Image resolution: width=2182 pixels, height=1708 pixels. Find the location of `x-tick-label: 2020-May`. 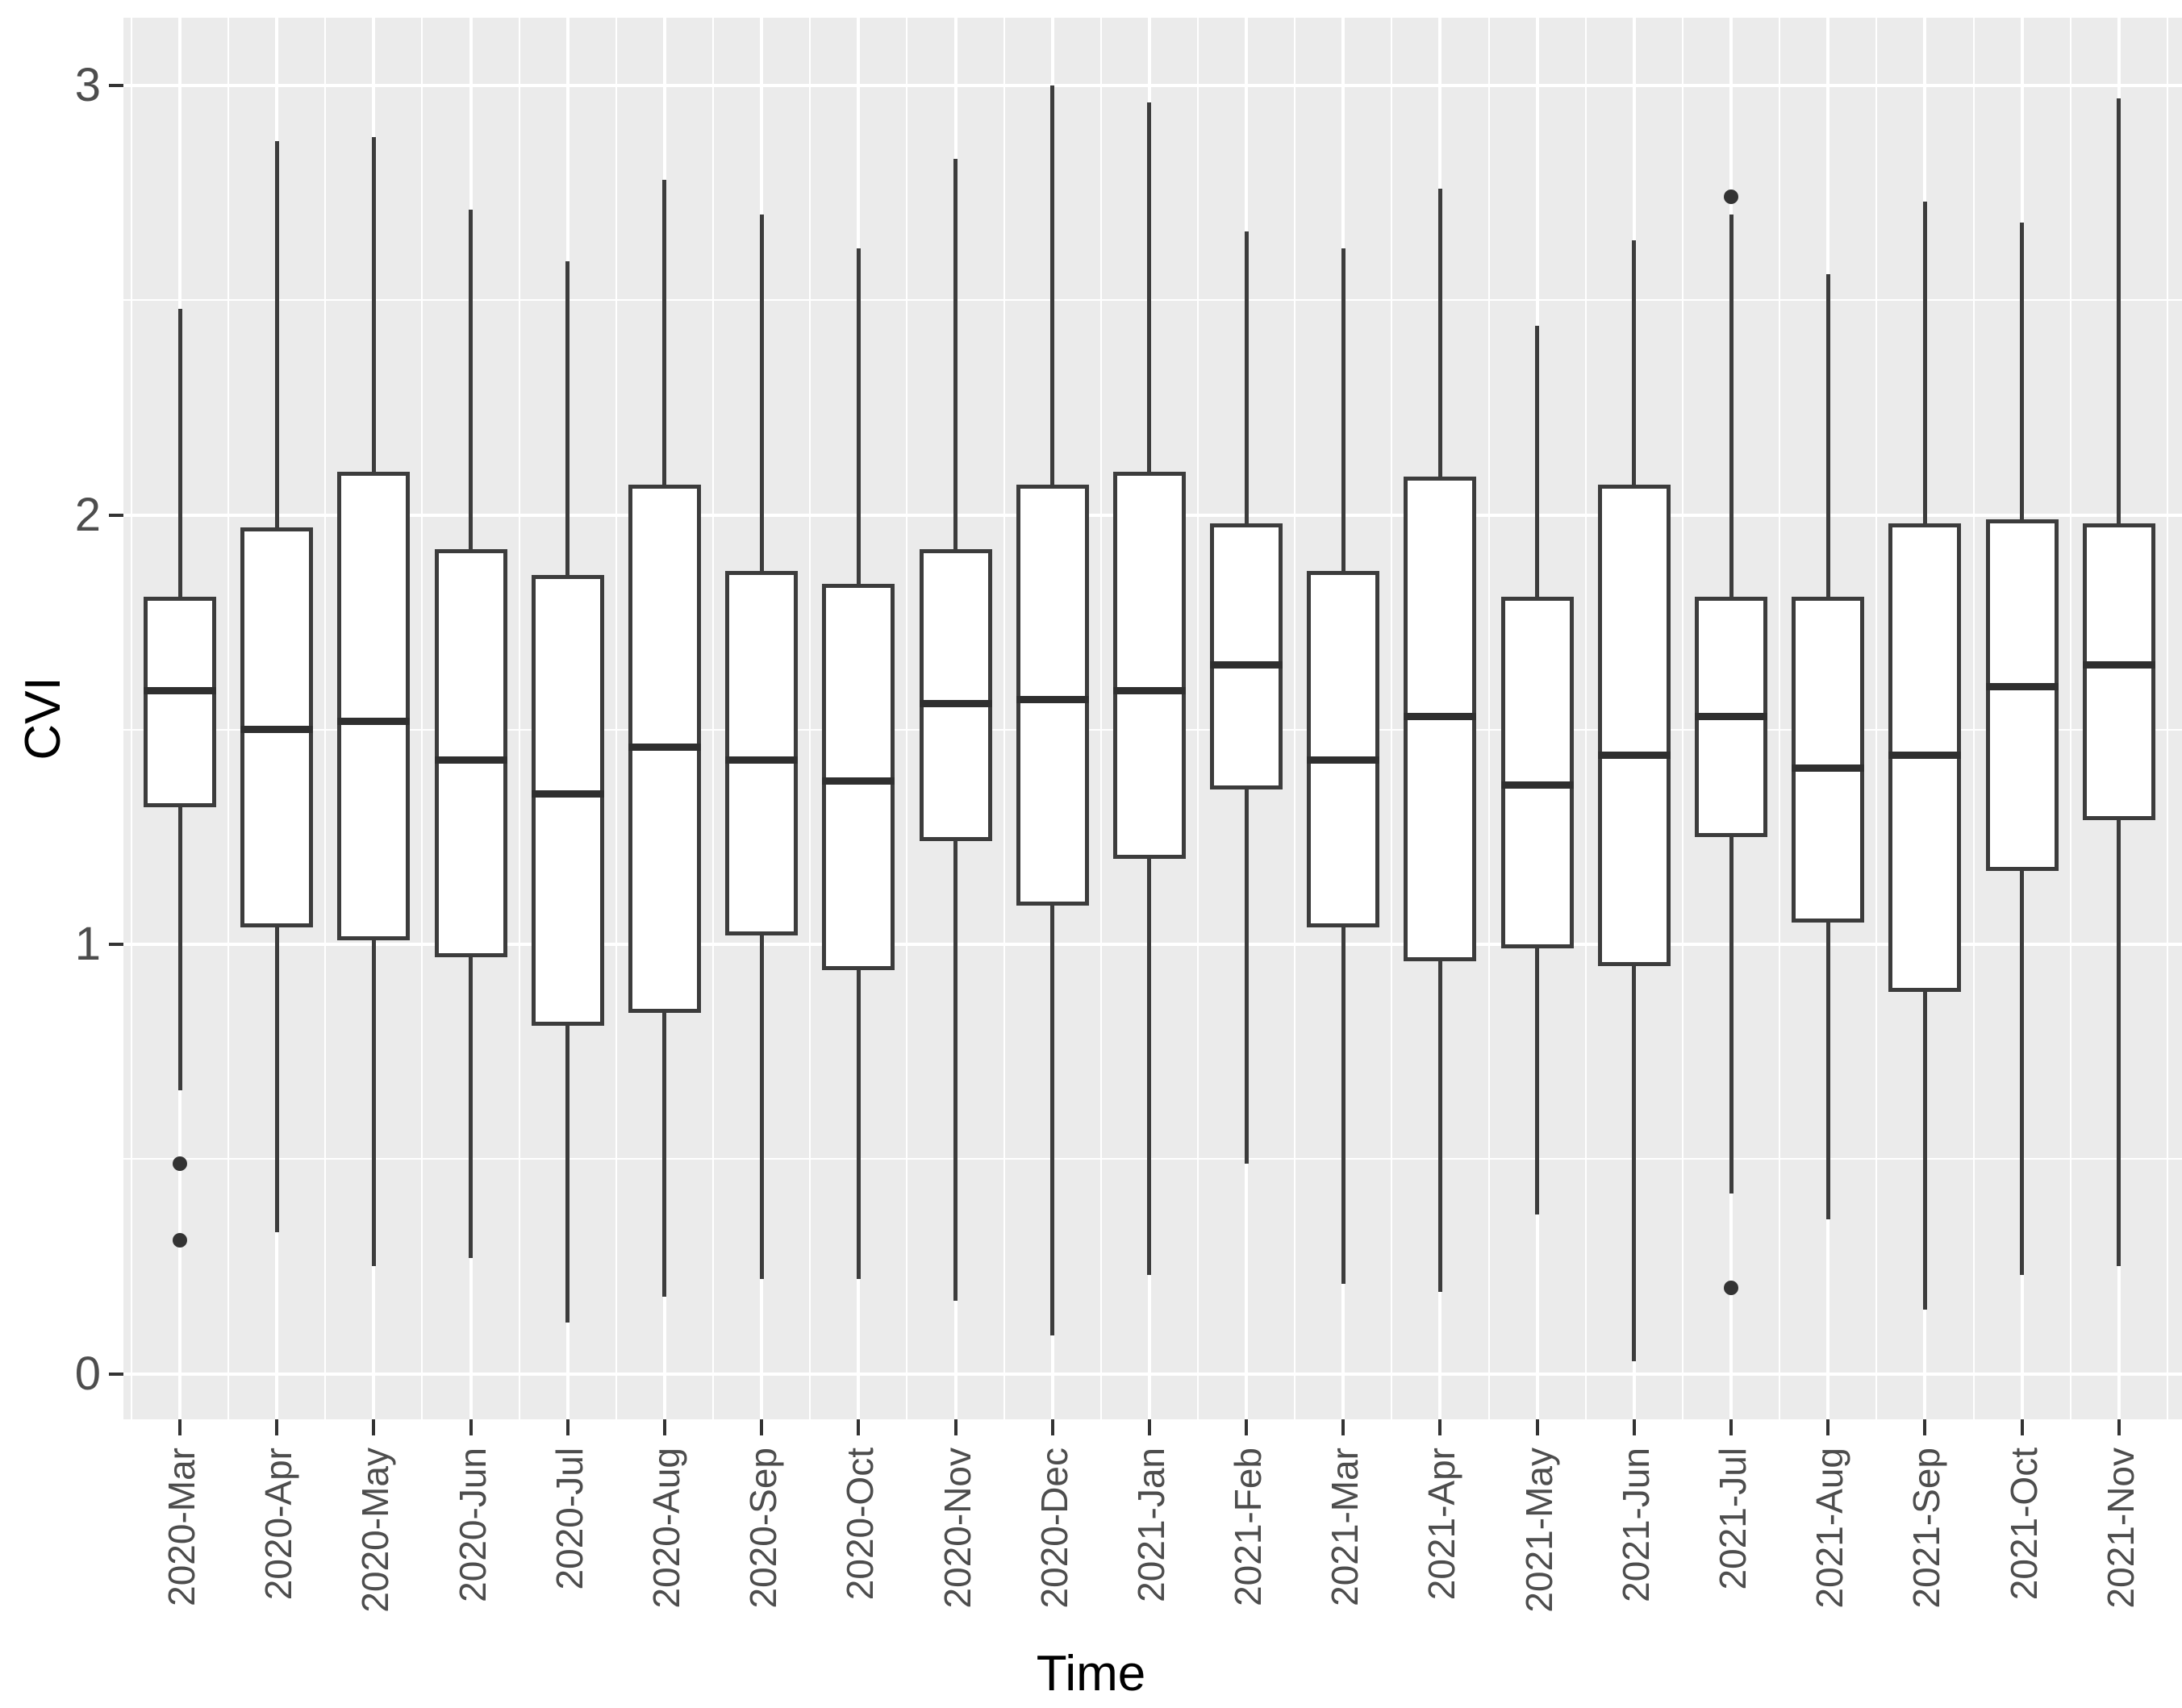

x-tick-label: 2020-May is located at coordinates (375, 1530).